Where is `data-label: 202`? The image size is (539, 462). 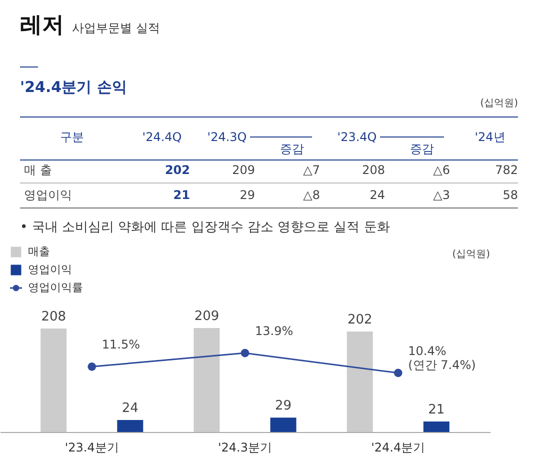 data-label: 202 is located at coordinates (359, 320).